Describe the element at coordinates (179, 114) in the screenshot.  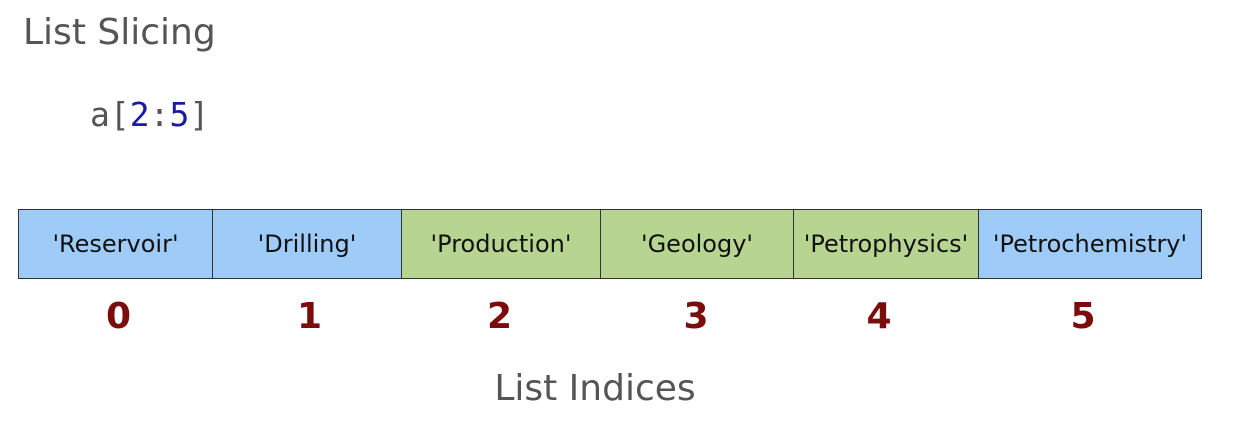
I see `code-stop-index: 5` at that location.